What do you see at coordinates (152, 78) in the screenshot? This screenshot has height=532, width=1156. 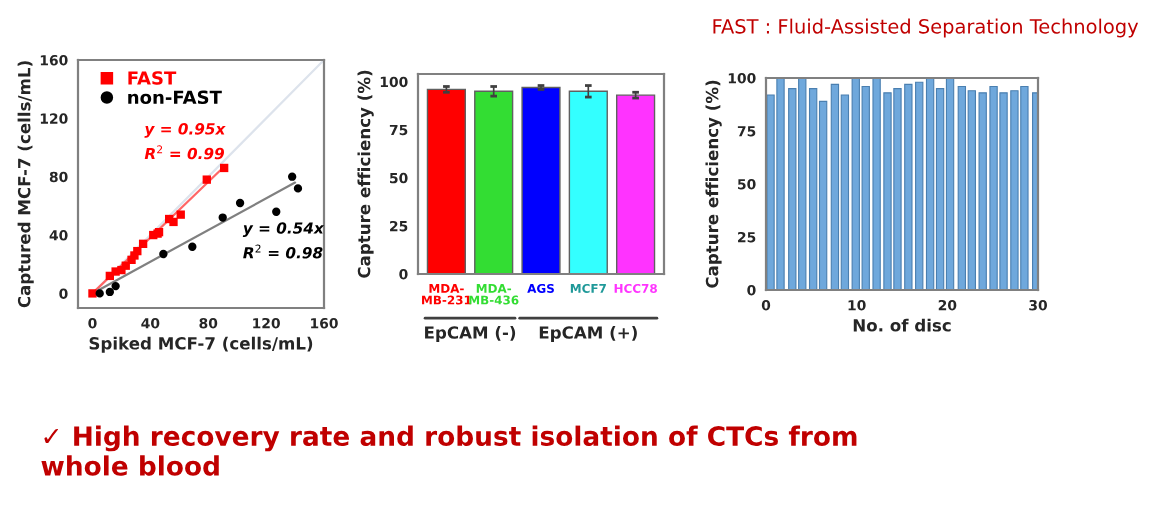 I see `legend-label: FAST` at bounding box center [152, 78].